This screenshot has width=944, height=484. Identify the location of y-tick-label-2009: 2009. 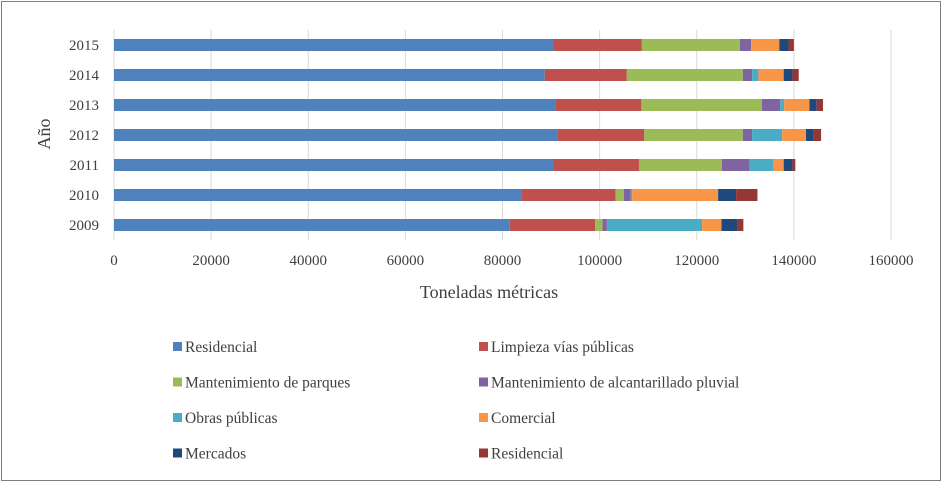
(84, 226).